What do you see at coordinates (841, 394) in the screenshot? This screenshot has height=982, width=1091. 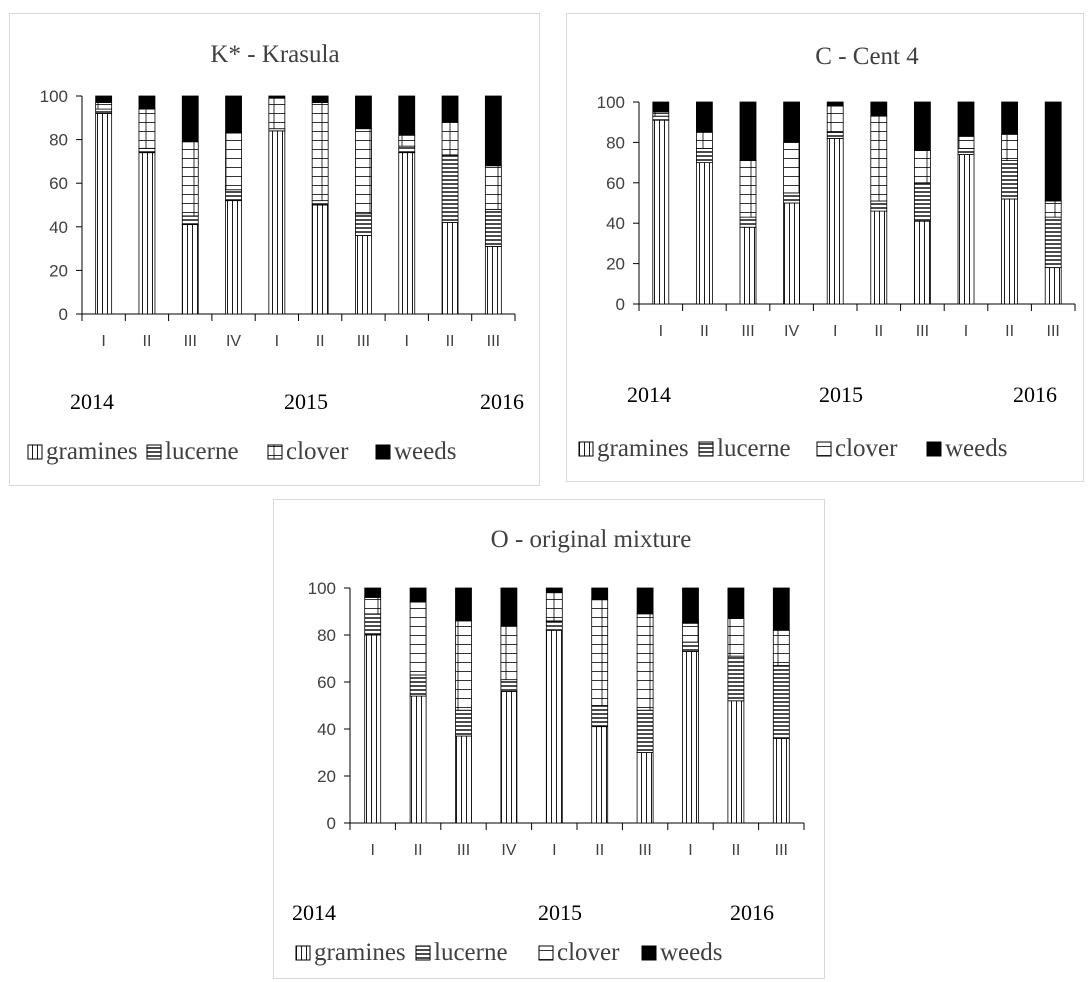 I see `year-label: 2015` at bounding box center [841, 394].